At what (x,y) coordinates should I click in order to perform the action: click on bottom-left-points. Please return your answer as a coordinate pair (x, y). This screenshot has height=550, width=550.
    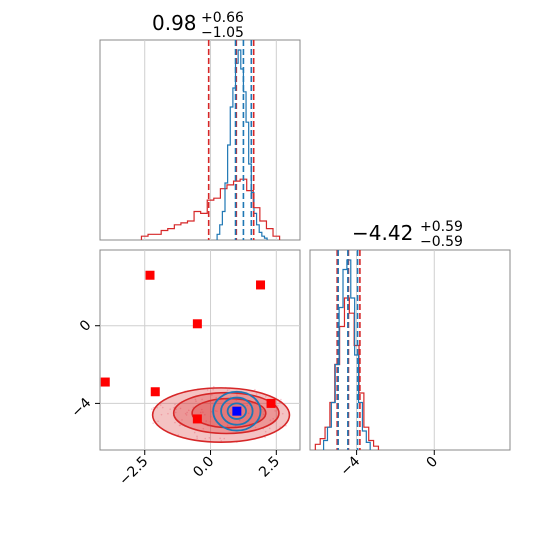
    Looking at the image, I should click on (188, 347).